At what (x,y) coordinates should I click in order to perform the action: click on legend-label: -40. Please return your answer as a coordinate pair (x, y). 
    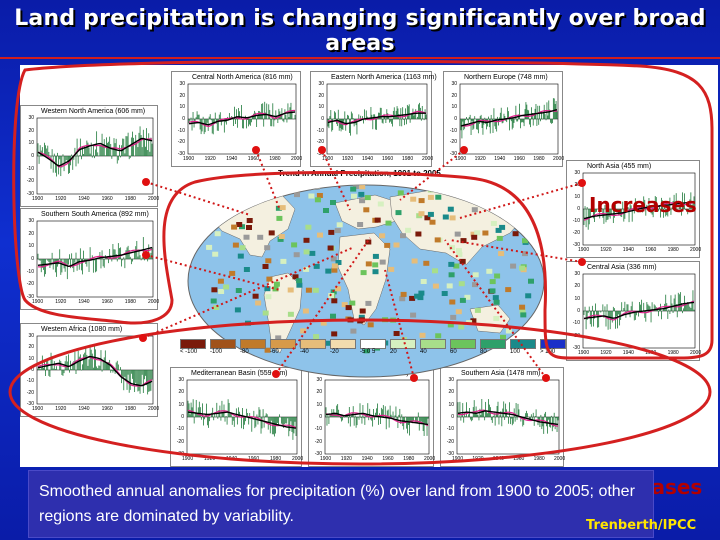
    Looking at the image, I should click on (304, 352).